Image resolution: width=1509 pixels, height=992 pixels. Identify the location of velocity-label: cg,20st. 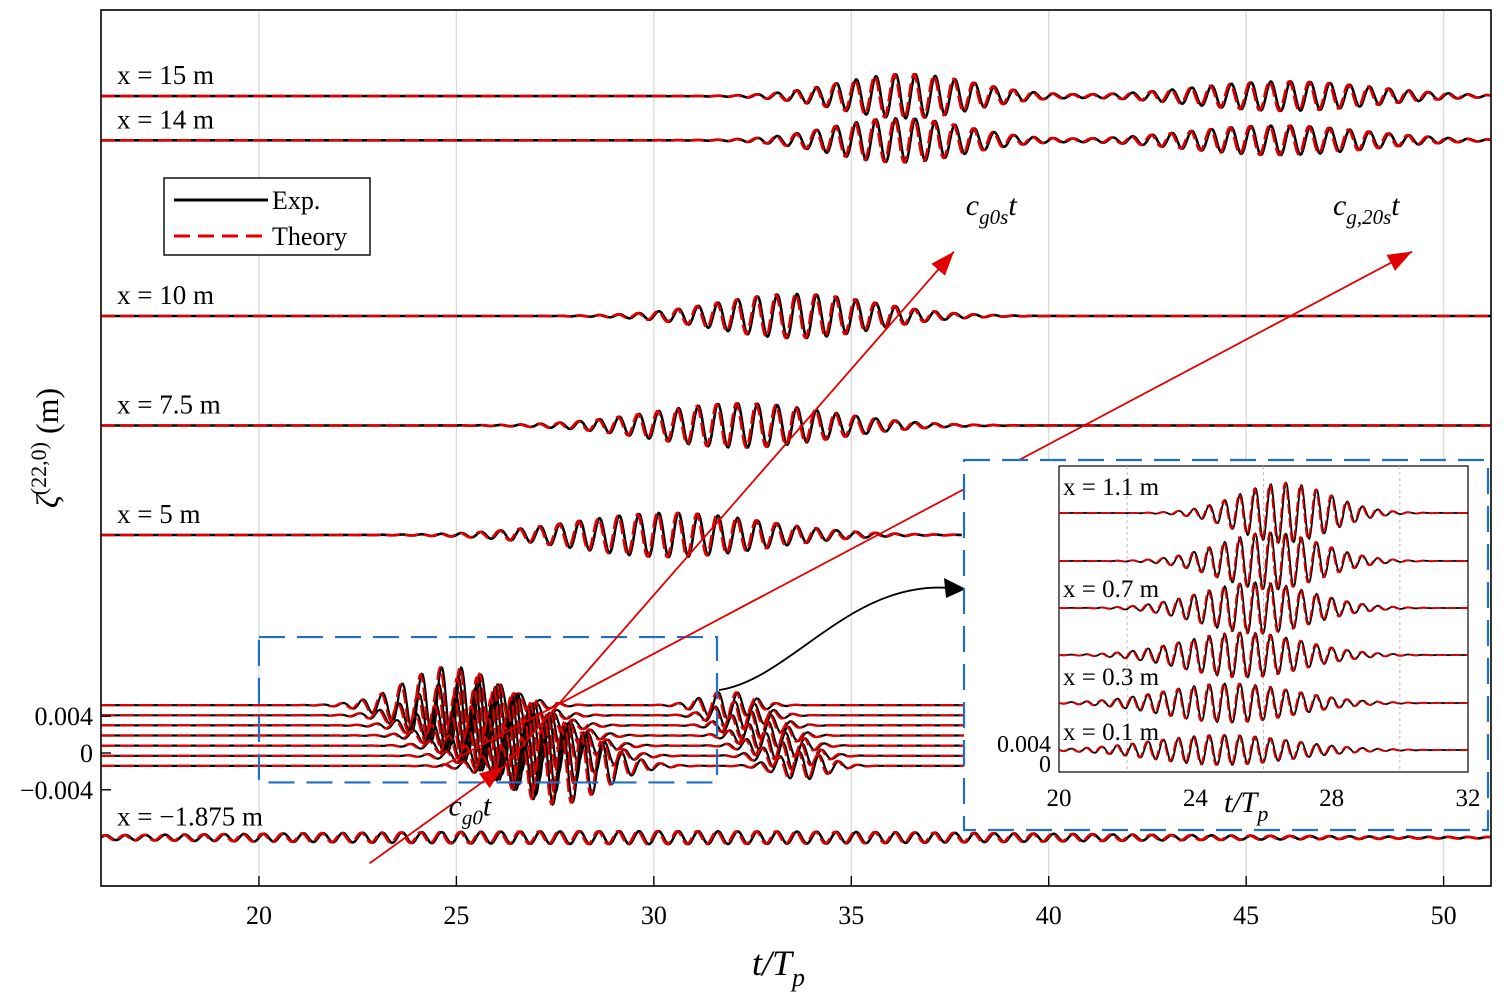
(1366, 209).